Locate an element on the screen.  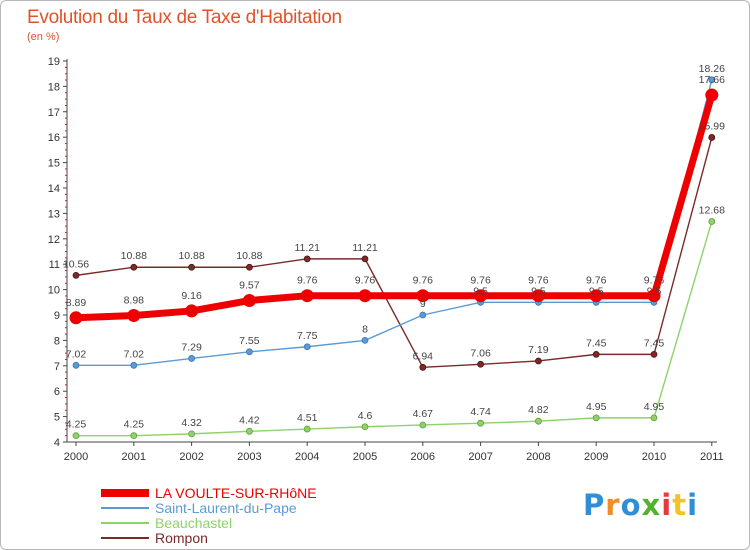
x-tick-label: 2005 is located at coordinates (365, 457).